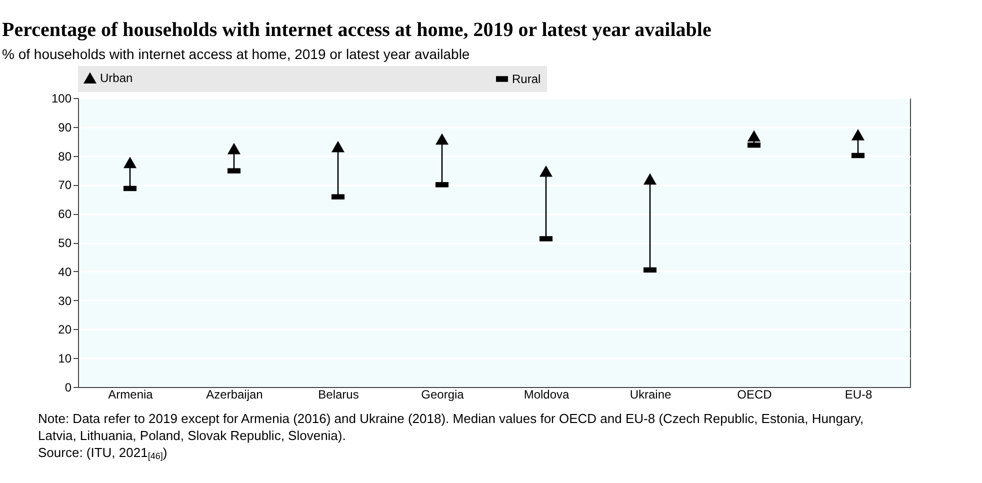  I want to click on x-tick-label: OECD, so click(754, 395).